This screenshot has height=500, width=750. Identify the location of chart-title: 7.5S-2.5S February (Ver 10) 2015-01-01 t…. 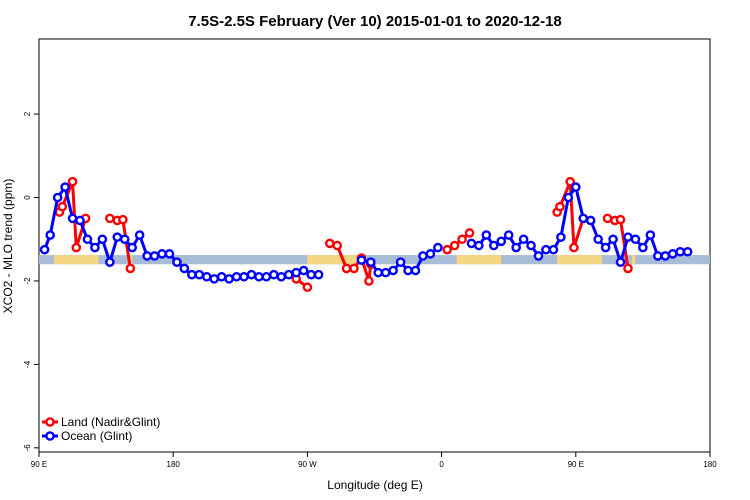
(375, 21).